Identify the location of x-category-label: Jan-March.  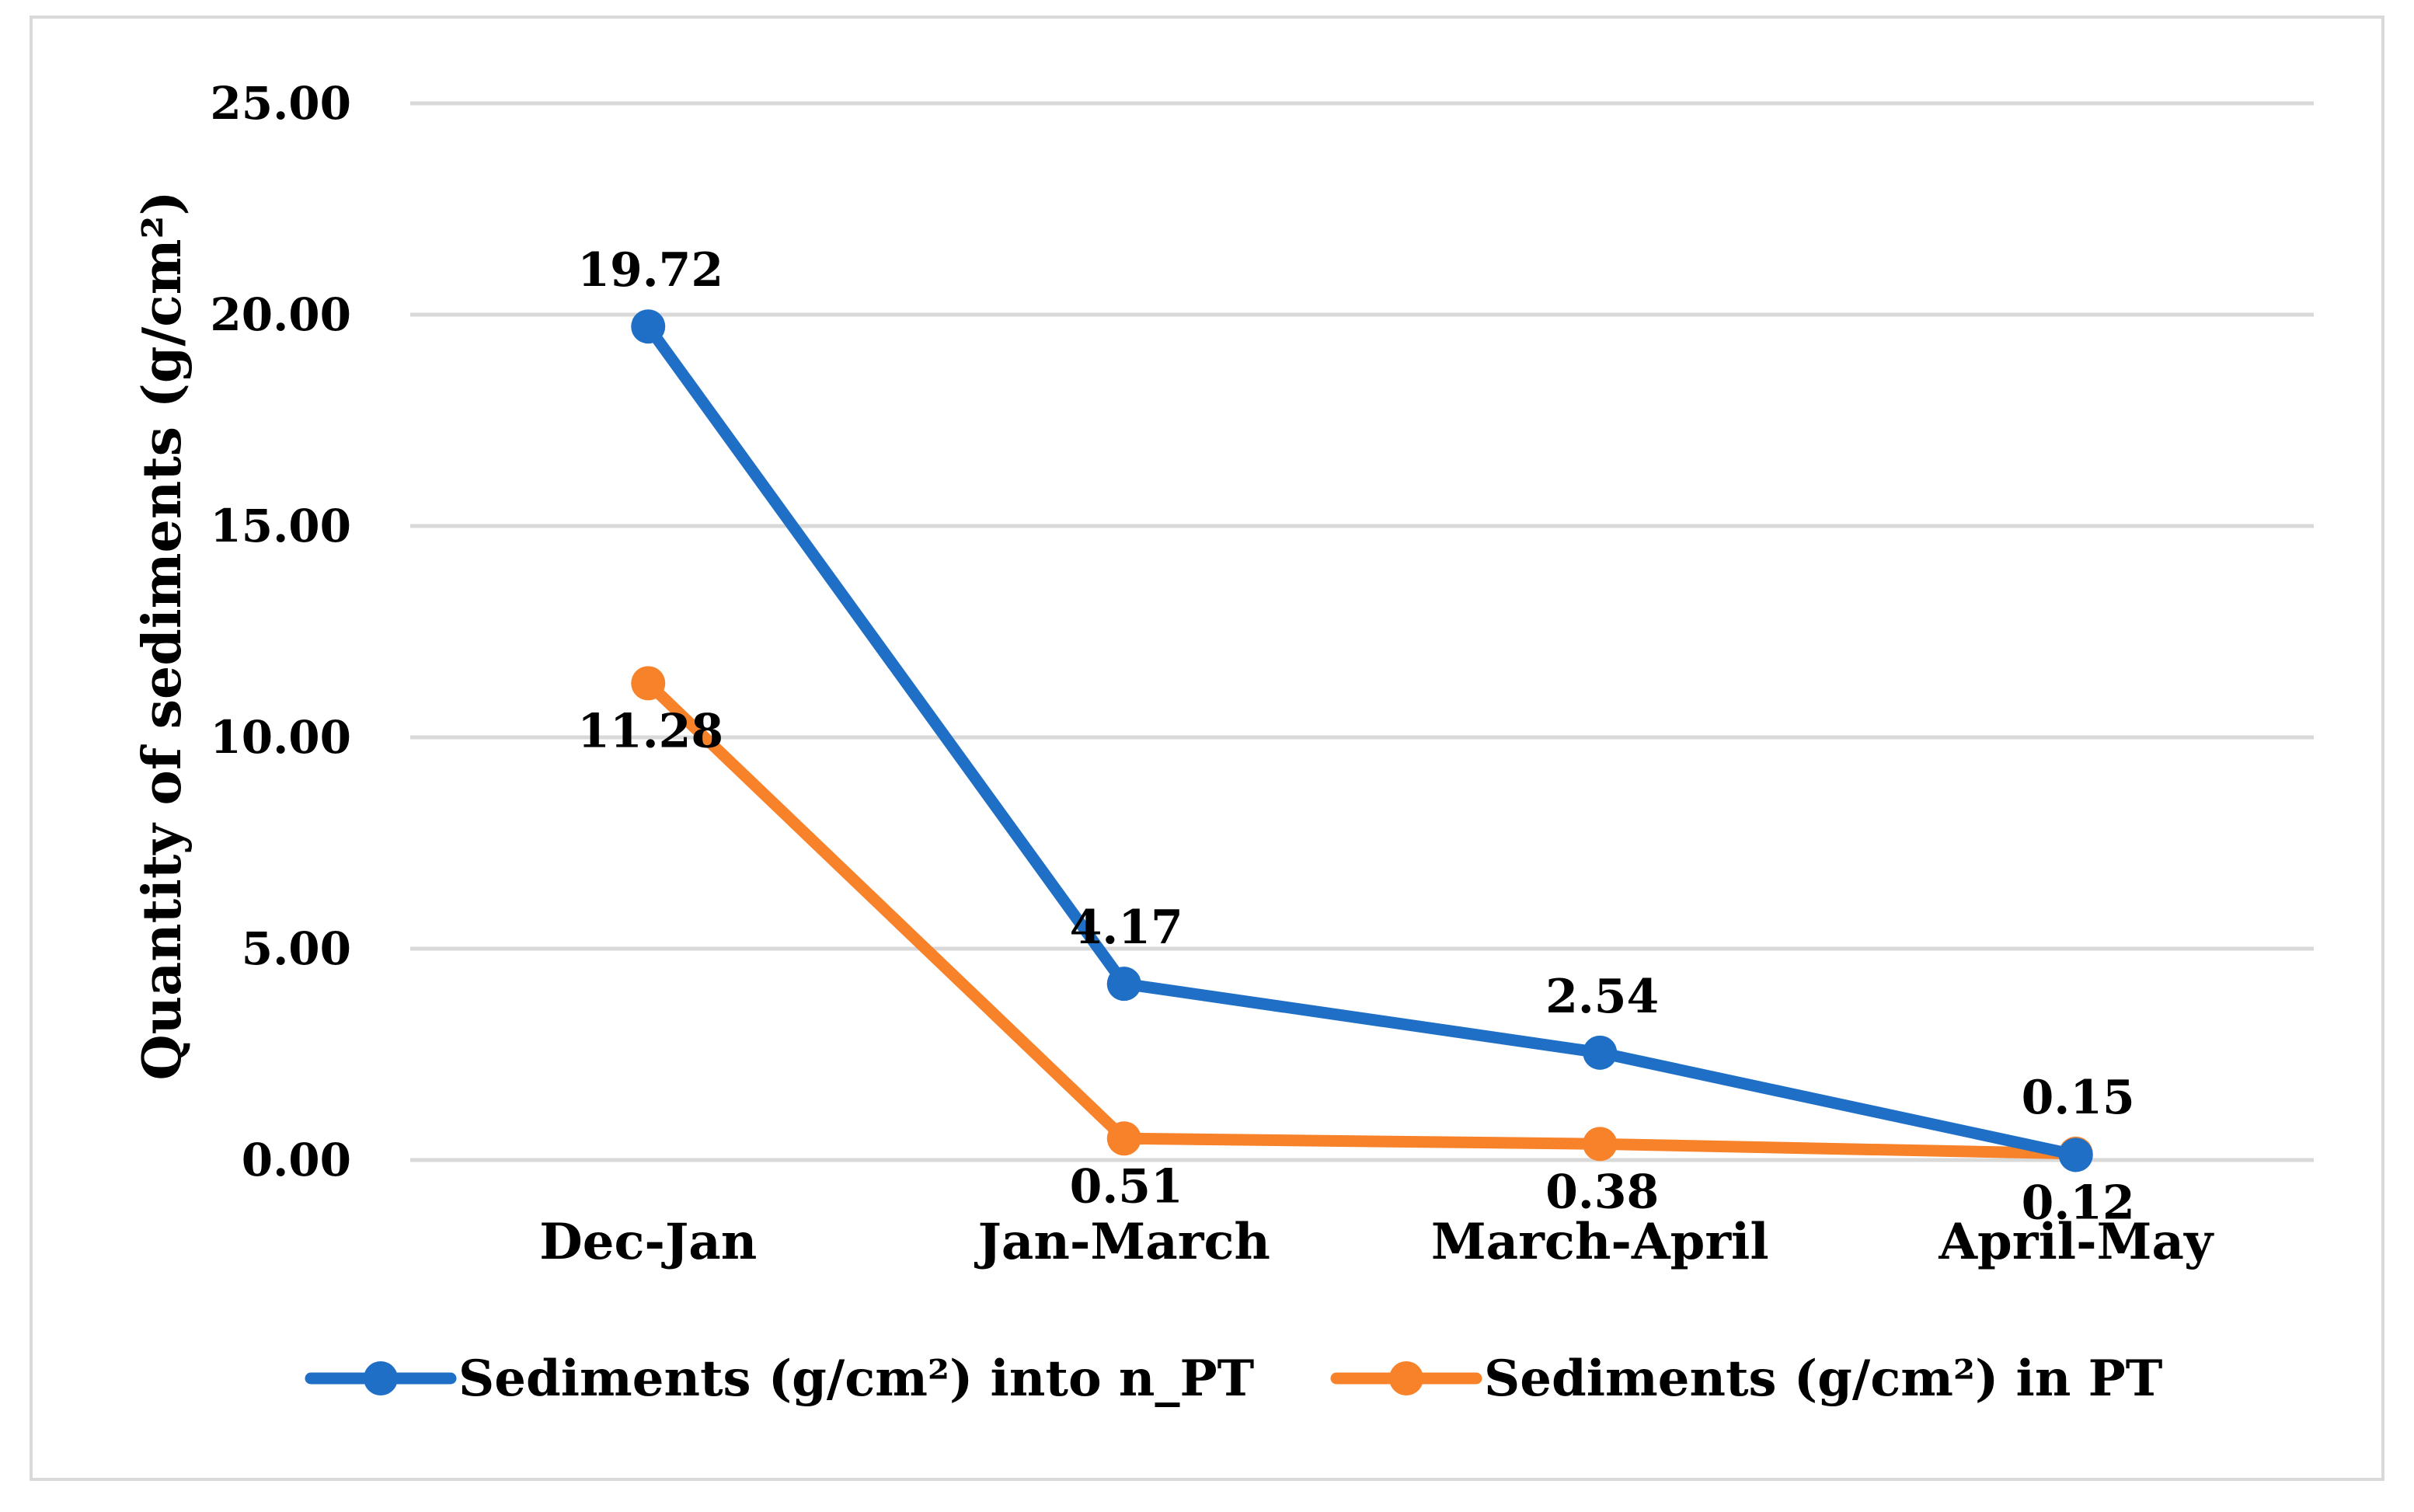
(1122, 1242).